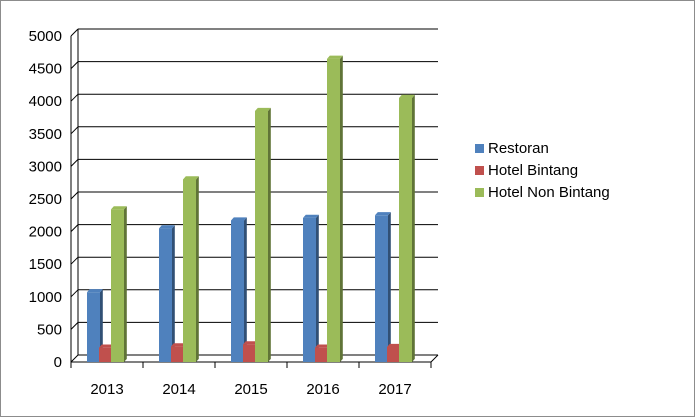  What do you see at coordinates (322, 389) in the screenshot?
I see `x-tick-label: 2016` at bounding box center [322, 389].